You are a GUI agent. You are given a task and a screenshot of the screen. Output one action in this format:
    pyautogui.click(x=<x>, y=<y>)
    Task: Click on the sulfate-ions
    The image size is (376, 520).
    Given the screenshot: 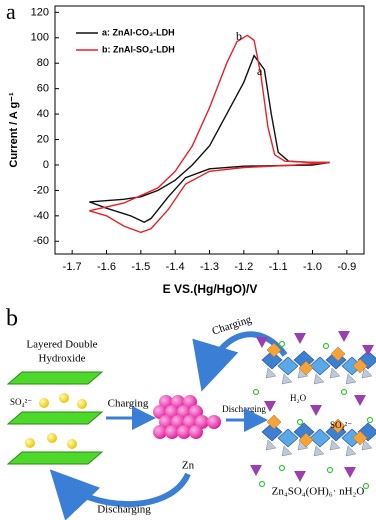 What is the action you would take?
    pyautogui.click(x=56, y=421)
    